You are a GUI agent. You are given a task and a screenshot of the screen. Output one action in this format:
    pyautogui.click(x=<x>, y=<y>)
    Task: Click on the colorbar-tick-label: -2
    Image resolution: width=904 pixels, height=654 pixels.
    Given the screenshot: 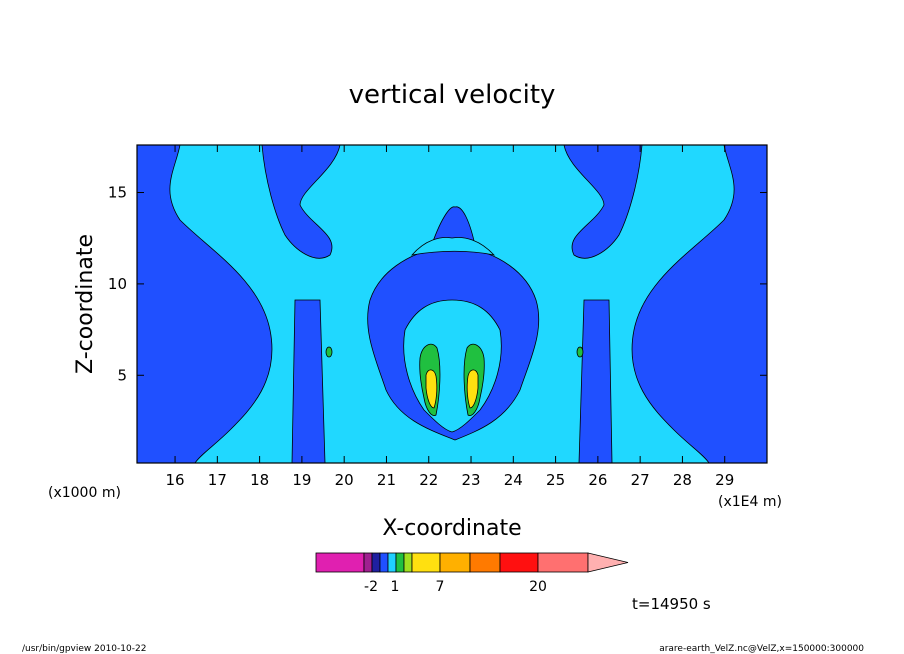 What is the action you would take?
    pyautogui.click(x=371, y=587)
    